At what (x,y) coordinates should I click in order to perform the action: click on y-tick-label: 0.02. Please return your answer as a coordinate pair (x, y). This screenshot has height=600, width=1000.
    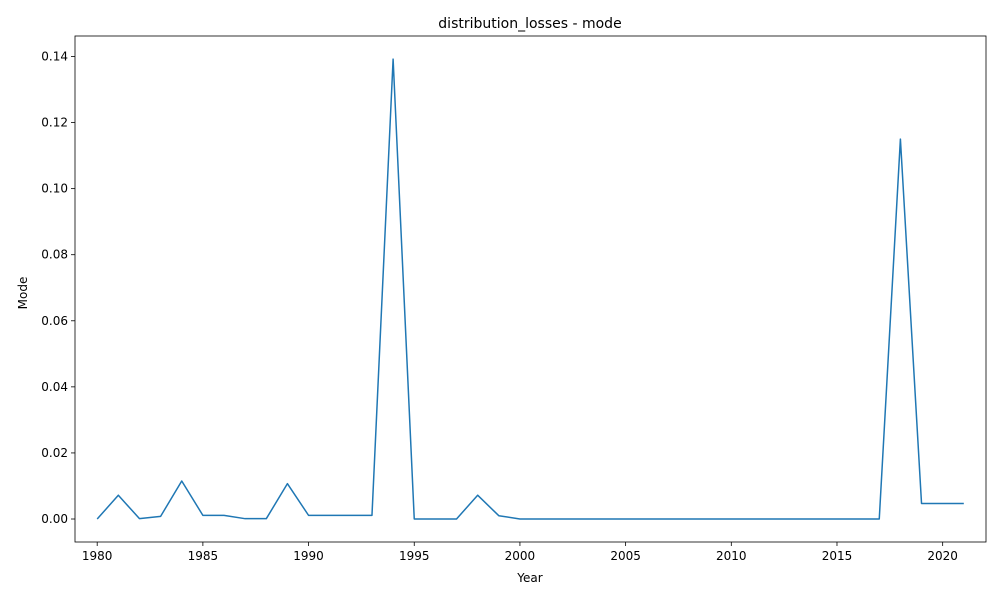
    Looking at the image, I should click on (54, 453).